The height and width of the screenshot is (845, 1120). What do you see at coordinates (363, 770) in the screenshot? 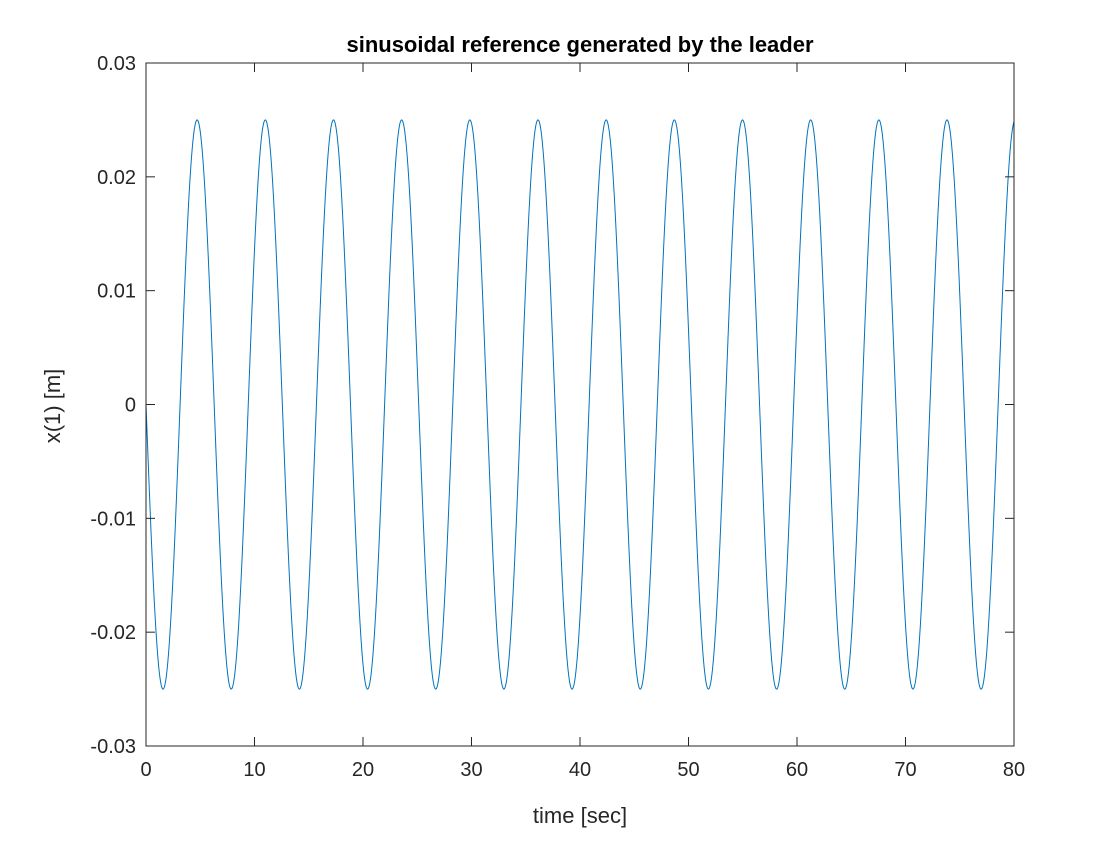
I see `x-tick-label: 20` at bounding box center [363, 770].